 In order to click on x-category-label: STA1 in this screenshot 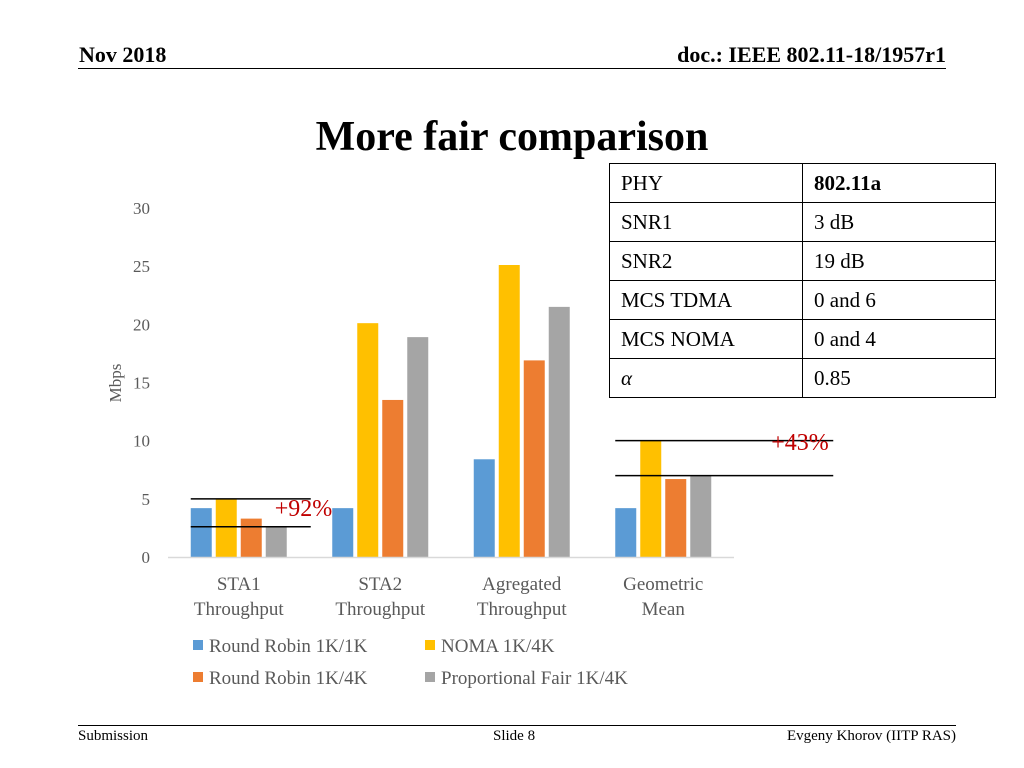, I will do `click(239, 584)`.